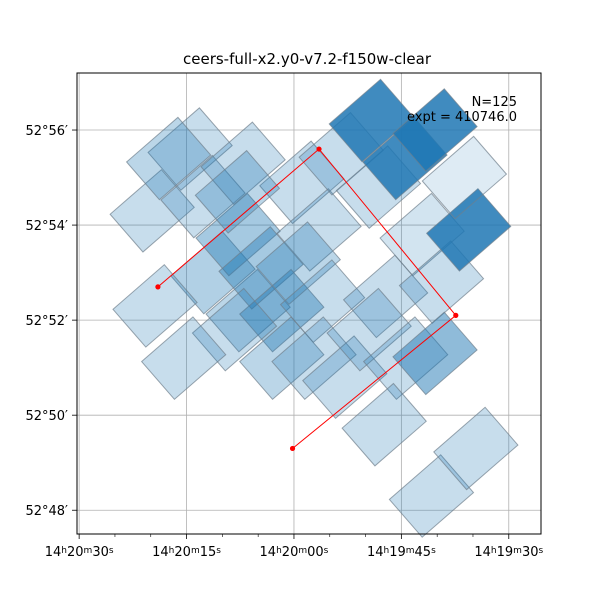 This screenshot has width=600, height=600. I want to click on x-tick-label: 14h20m00s, so click(294, 552).